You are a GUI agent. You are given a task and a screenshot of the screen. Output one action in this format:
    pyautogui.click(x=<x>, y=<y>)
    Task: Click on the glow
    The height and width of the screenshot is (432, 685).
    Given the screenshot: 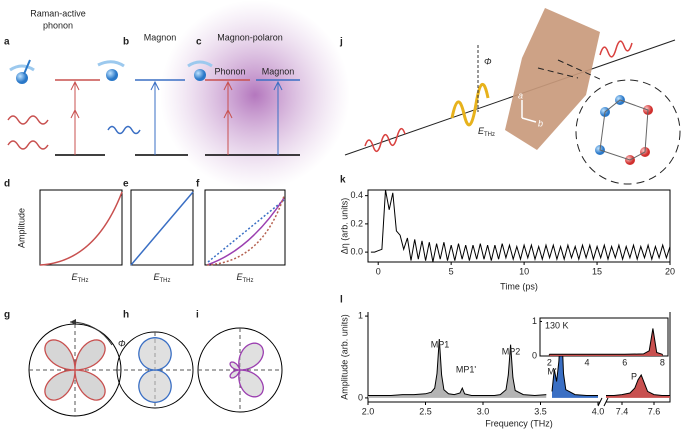 What is the action you would take?
    pyautogui.click(x=255, y=95)
    